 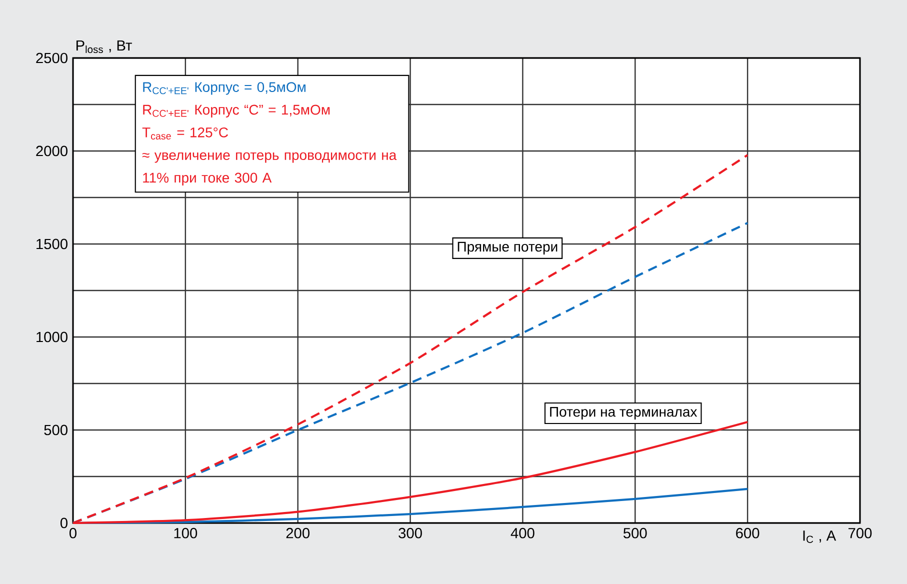 I want to click on x-tick-label: 700, so click(x=860, y=533).